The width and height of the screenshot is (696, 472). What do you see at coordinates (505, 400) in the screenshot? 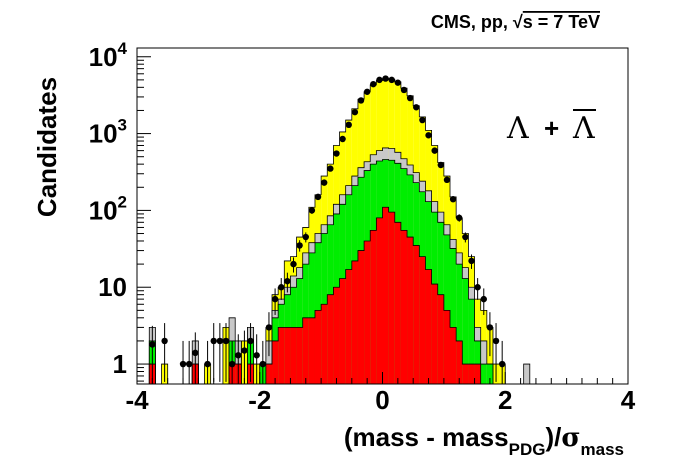
I see `x-tick-label: 2` at bounding box center [505, 400].